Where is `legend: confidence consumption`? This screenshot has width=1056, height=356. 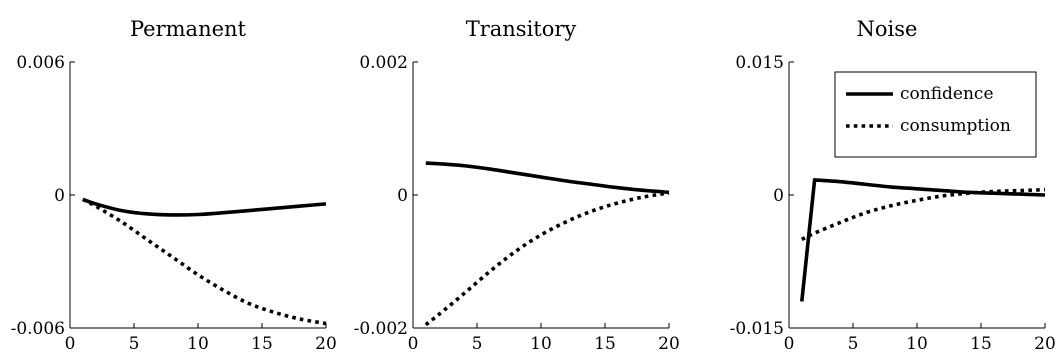 legend: confidence consumption is located at coordinates (935, 114).